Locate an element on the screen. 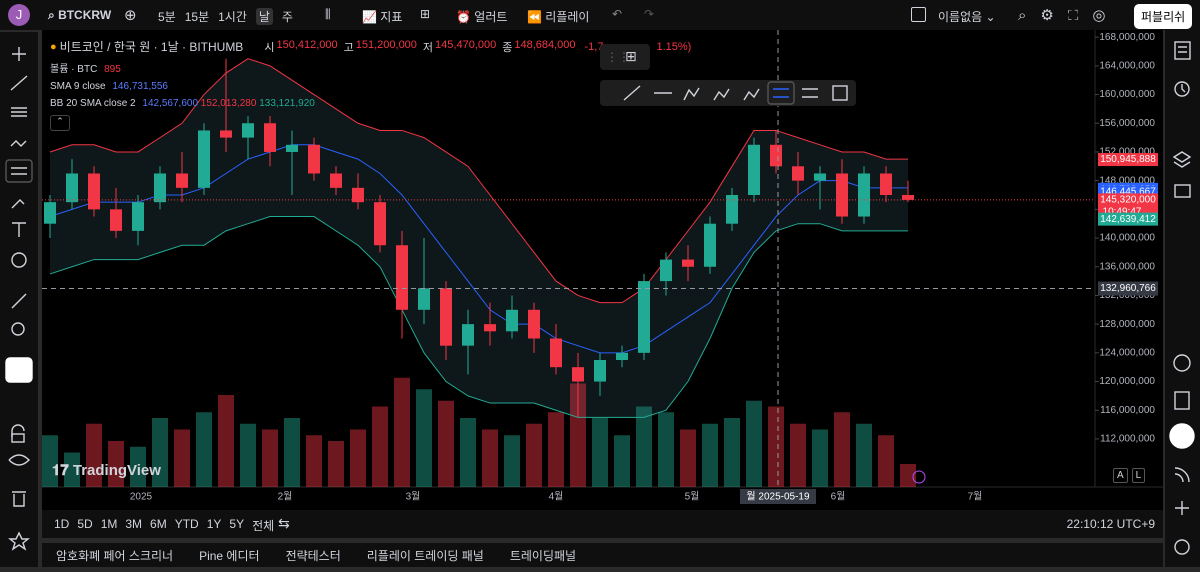 The width and height of the screenshot is (1200, 572). interval: 15분 is located at coordinates (197, 17).